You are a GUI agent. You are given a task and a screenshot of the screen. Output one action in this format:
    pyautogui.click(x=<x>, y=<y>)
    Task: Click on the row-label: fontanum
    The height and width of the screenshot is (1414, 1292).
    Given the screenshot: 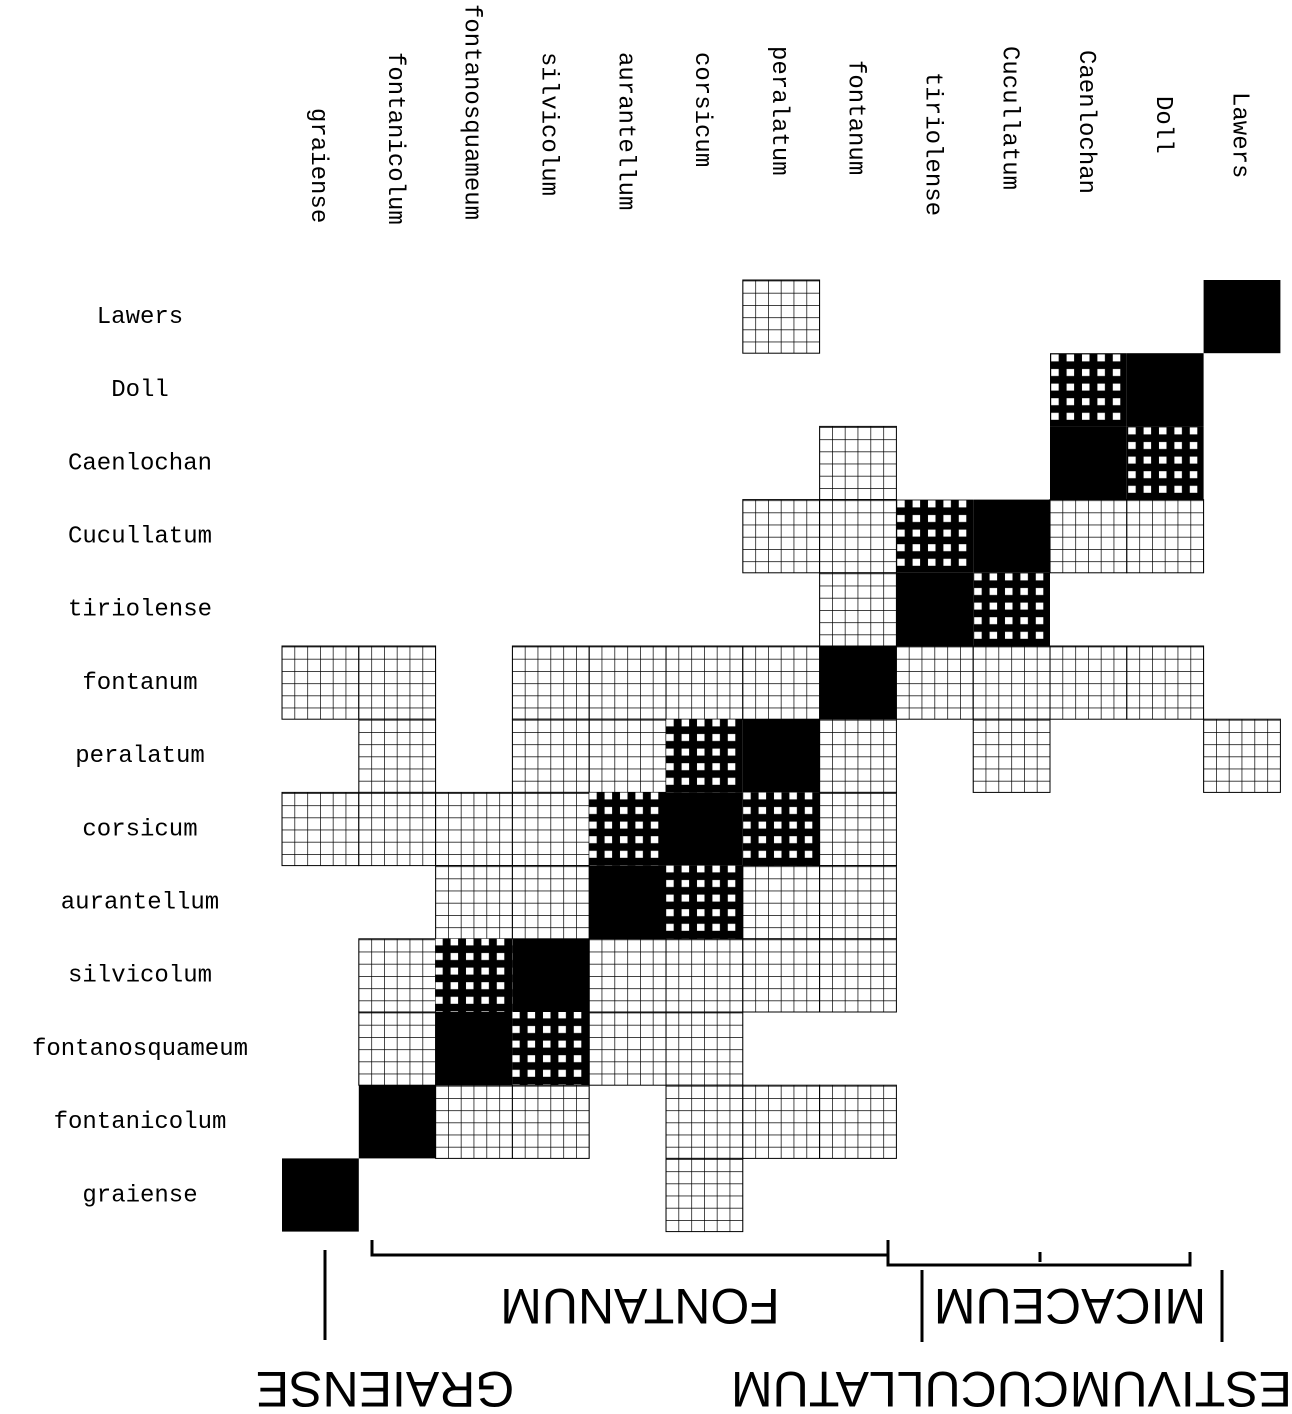 What is the action you would take?
    pyautogui.click(x=139, y=683)
    